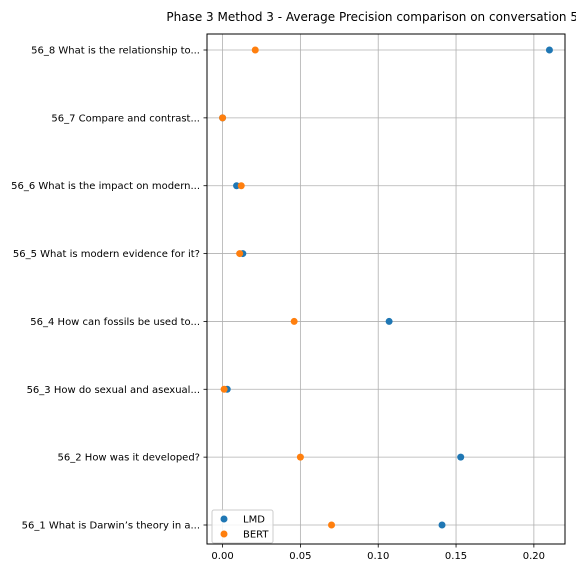  I want to click on x-tick-label: 0.15, so click(456, 556).